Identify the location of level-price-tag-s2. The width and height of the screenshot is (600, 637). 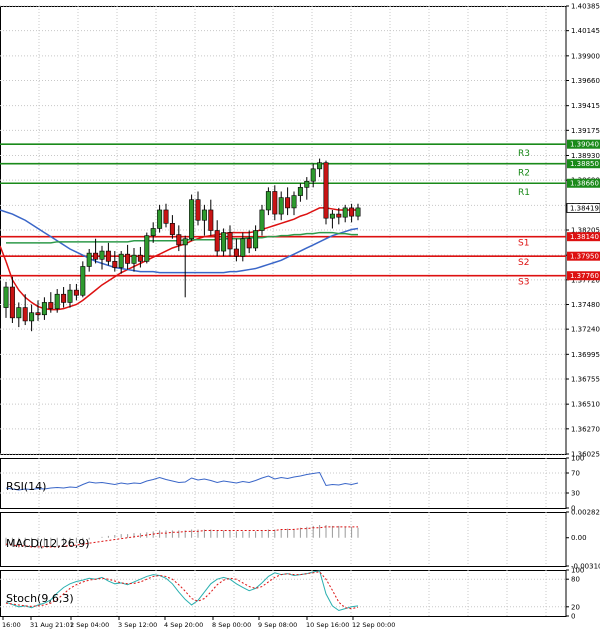
(583, 256).